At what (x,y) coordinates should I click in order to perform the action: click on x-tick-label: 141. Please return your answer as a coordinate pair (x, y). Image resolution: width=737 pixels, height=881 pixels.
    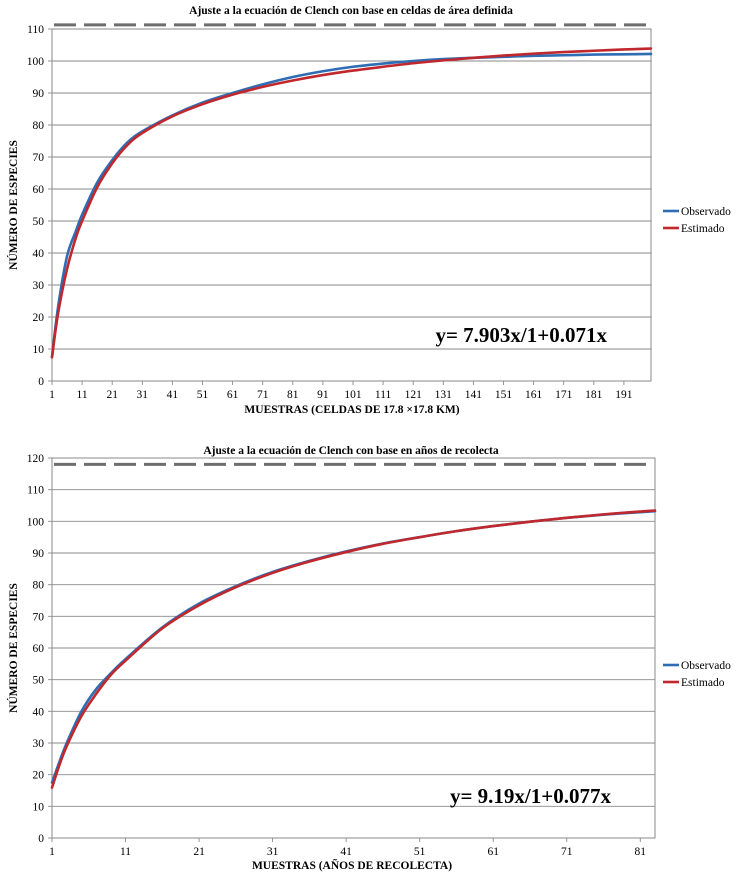
    Looking at the image, I should click on (474, 395).